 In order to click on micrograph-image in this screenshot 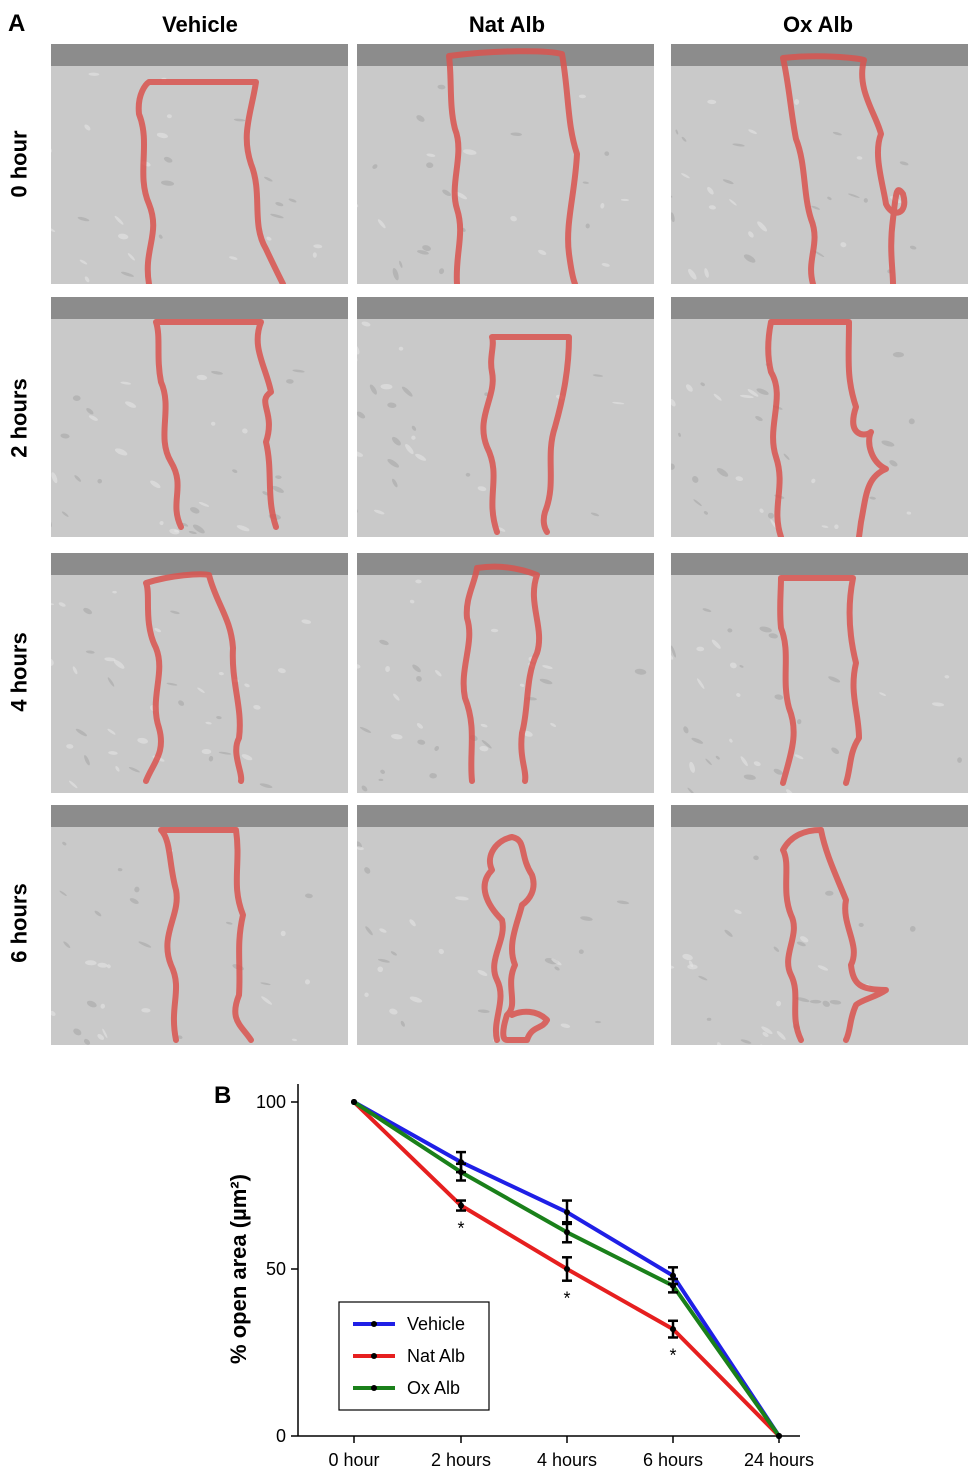, I will do `click(505, 925)`.